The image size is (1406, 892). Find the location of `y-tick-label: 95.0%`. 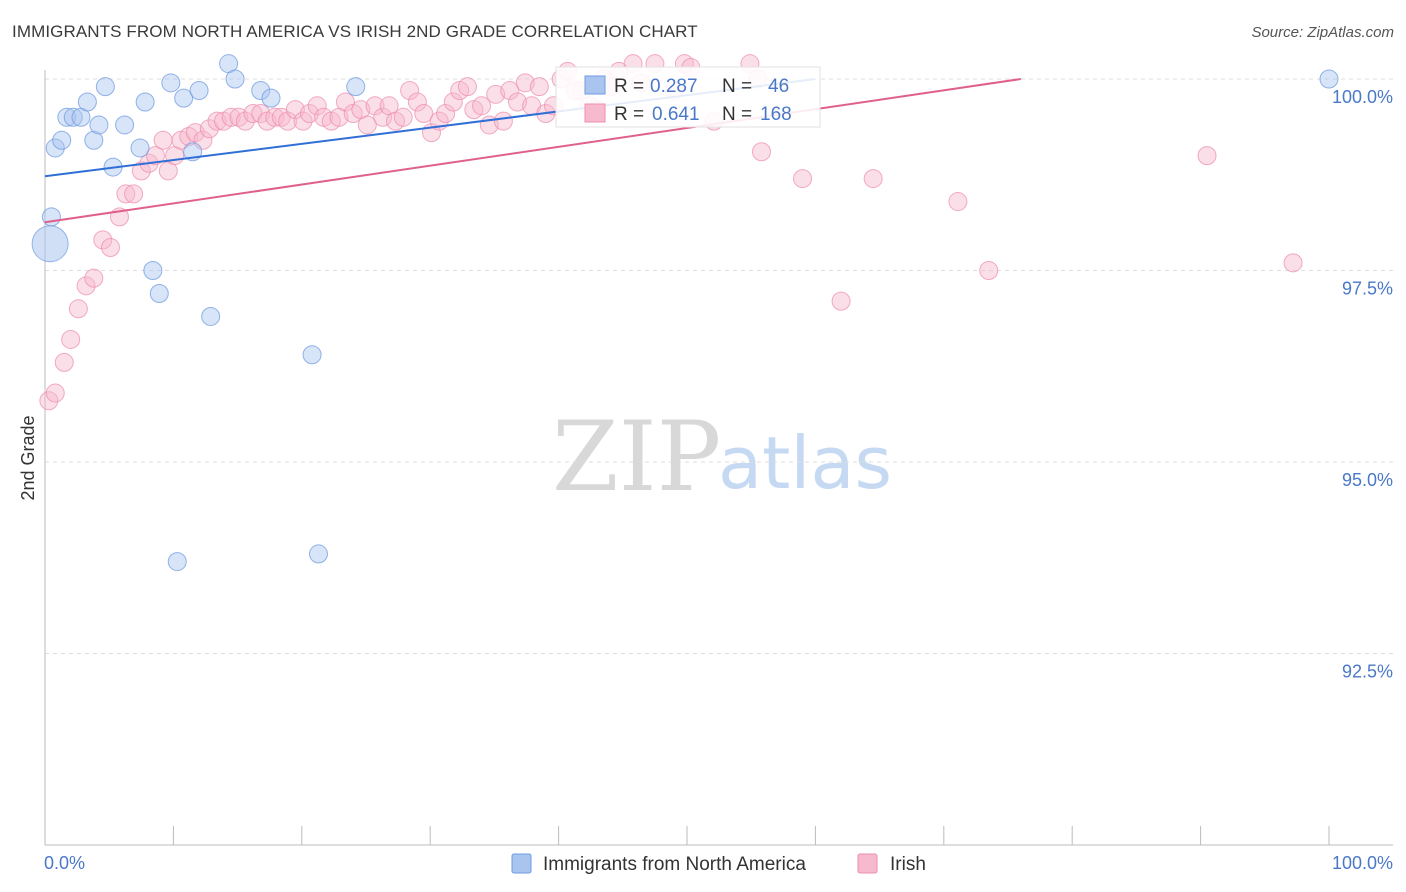

y-tick-label: 95.0% is located at coordinates (1367, 480).